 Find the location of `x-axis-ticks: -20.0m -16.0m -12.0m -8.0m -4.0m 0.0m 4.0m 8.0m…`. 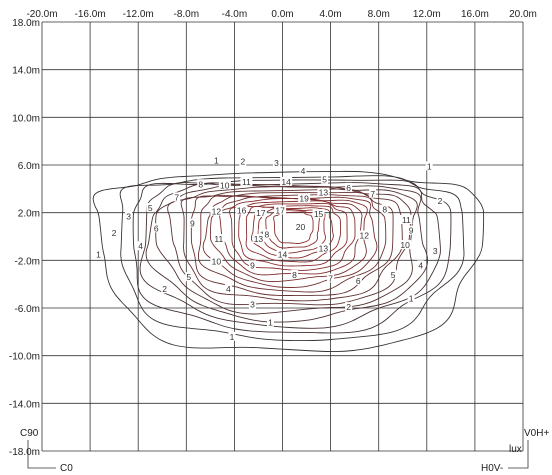

x-axis-ticks: -20.0m -16.0m -12.0m -8.0m -4.0m 0.0m 4.0m 8.0m… is located at coordinates (281, 14).